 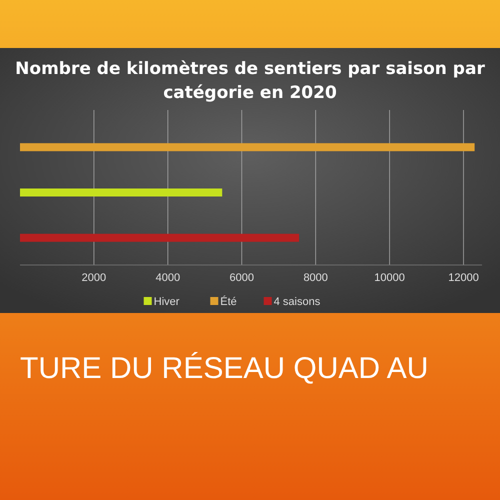 What do you see at coordinates (242, 278) in the screenshot?
I see `x-tick-label: 6000` at bounding box center [242, 278].